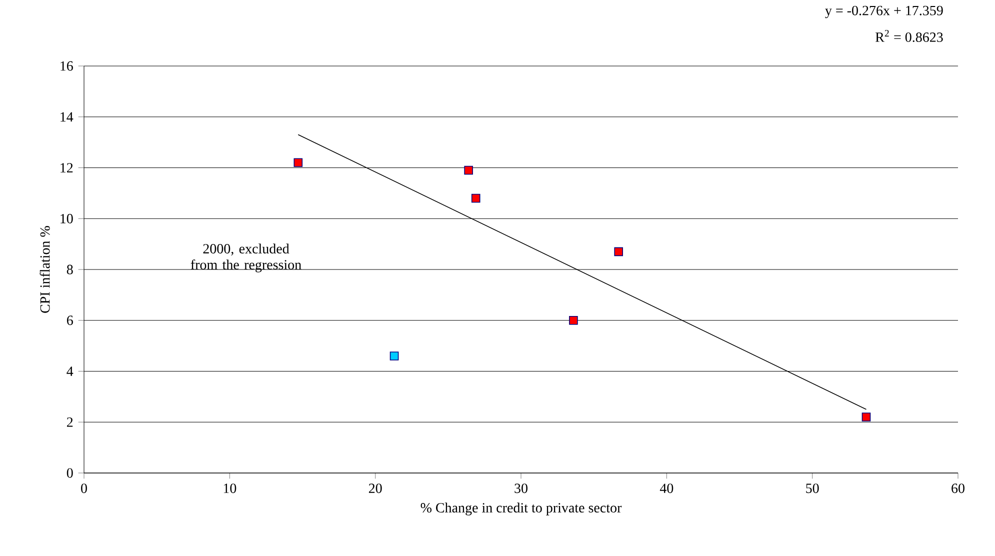 This screenshot has width=995, height=556. What do you see at coordinates (66, 167) in the screenshot?
I see `y-tick-label: 12` at bounding box center [66, 167].